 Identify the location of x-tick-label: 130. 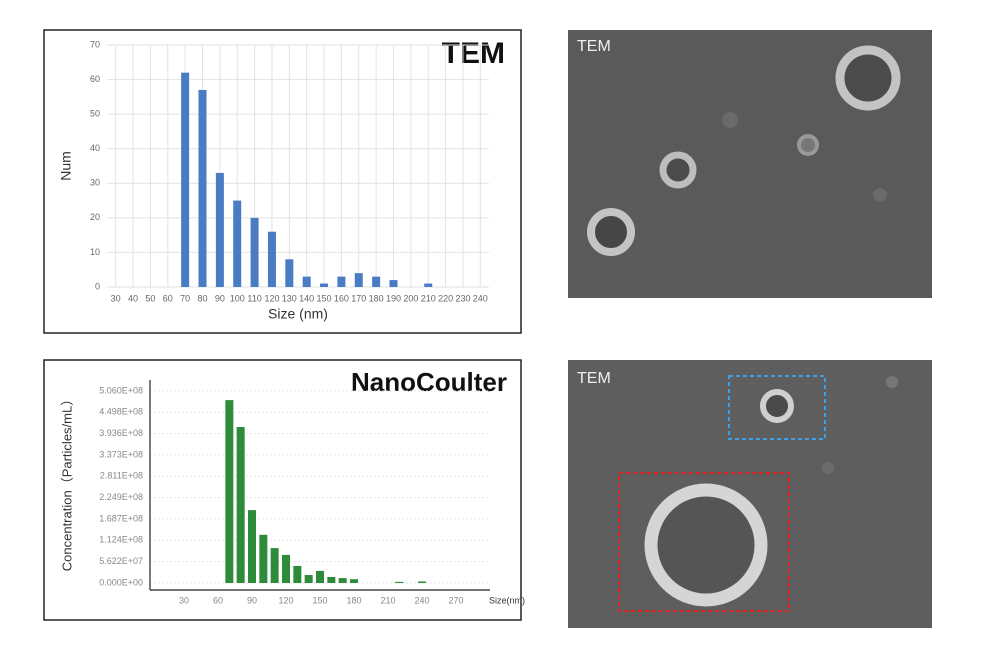
(289, 298).